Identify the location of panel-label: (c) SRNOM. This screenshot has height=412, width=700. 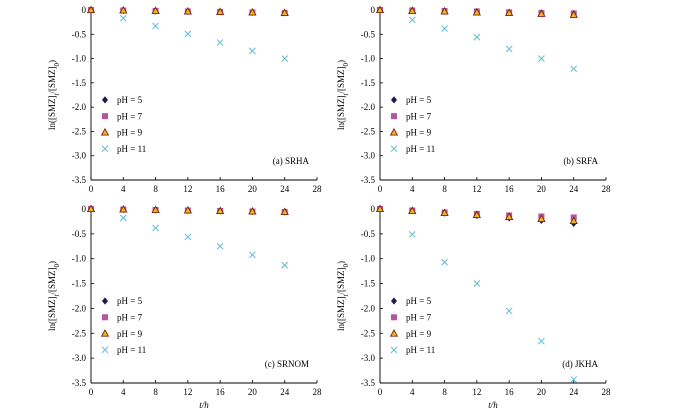
(287, 364).